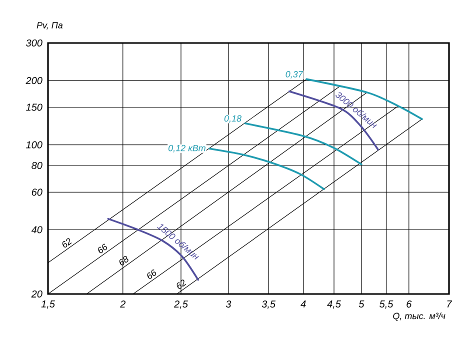 The image size is (474, 349). What do you see at coordinates (123, 261) in the screenshot?
I see `text: 68` at bounding box center [123, 261].